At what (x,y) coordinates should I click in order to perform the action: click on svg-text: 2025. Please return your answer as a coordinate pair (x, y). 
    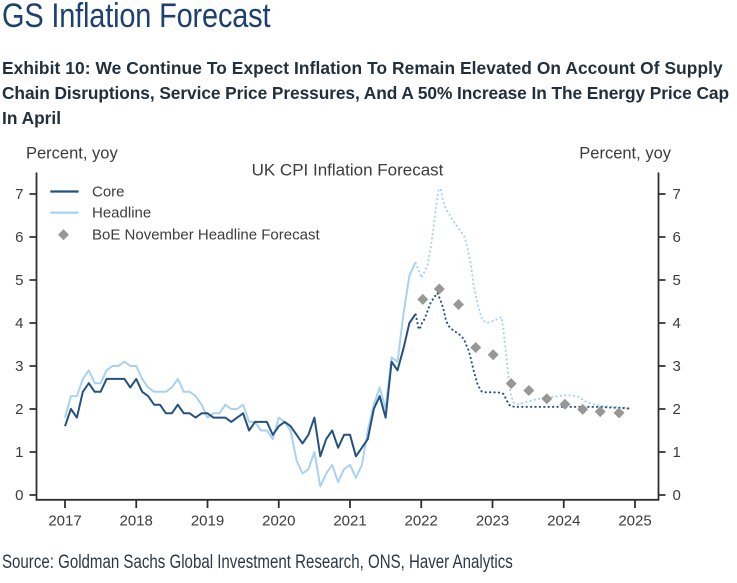
    Looking at the image, I should click on (634, 521).